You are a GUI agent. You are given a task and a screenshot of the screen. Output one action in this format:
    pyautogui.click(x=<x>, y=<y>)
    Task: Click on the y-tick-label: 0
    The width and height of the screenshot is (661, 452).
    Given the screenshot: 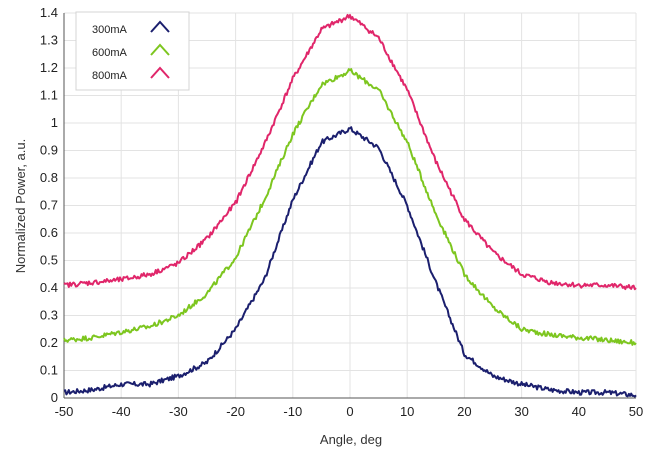 What is the action you would take?
    pyautogui.click(x=54, y=397)
    